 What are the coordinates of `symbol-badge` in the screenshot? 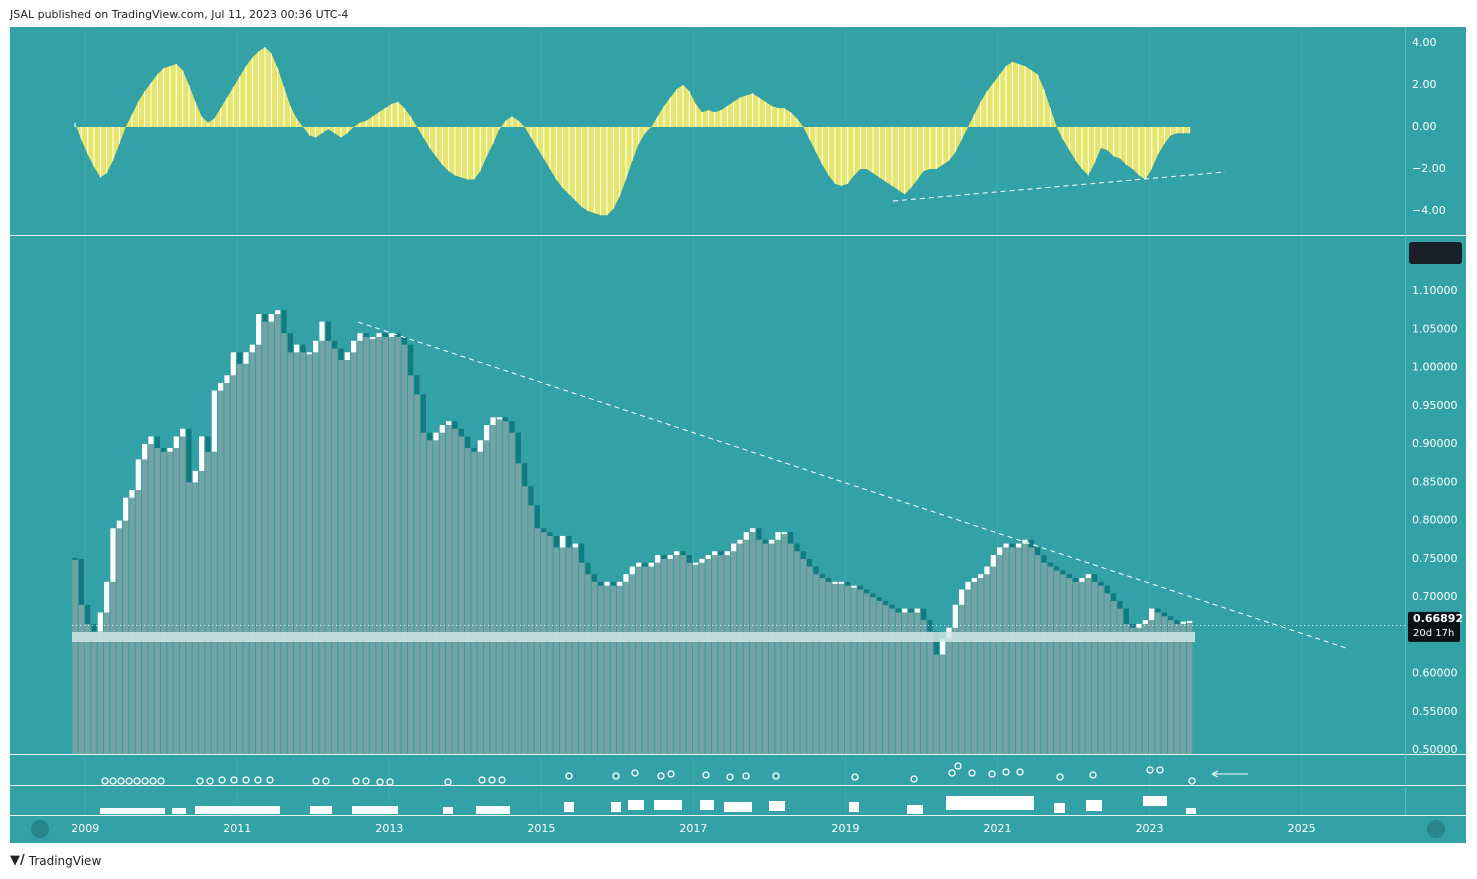 It's located at (1435, 253).